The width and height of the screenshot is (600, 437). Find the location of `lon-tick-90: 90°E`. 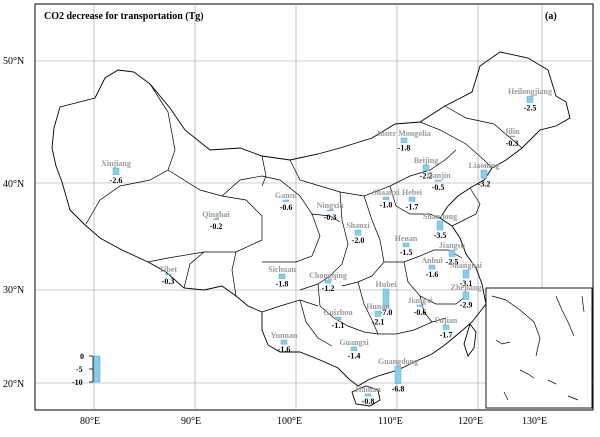

lon-tick-90: 90°E is located at coordinates (191, 421).